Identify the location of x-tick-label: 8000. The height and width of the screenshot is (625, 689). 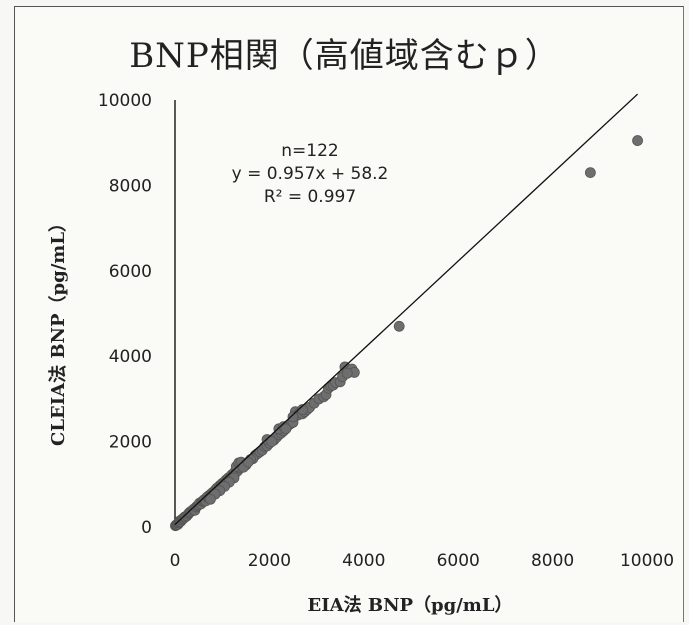
(552, 561).